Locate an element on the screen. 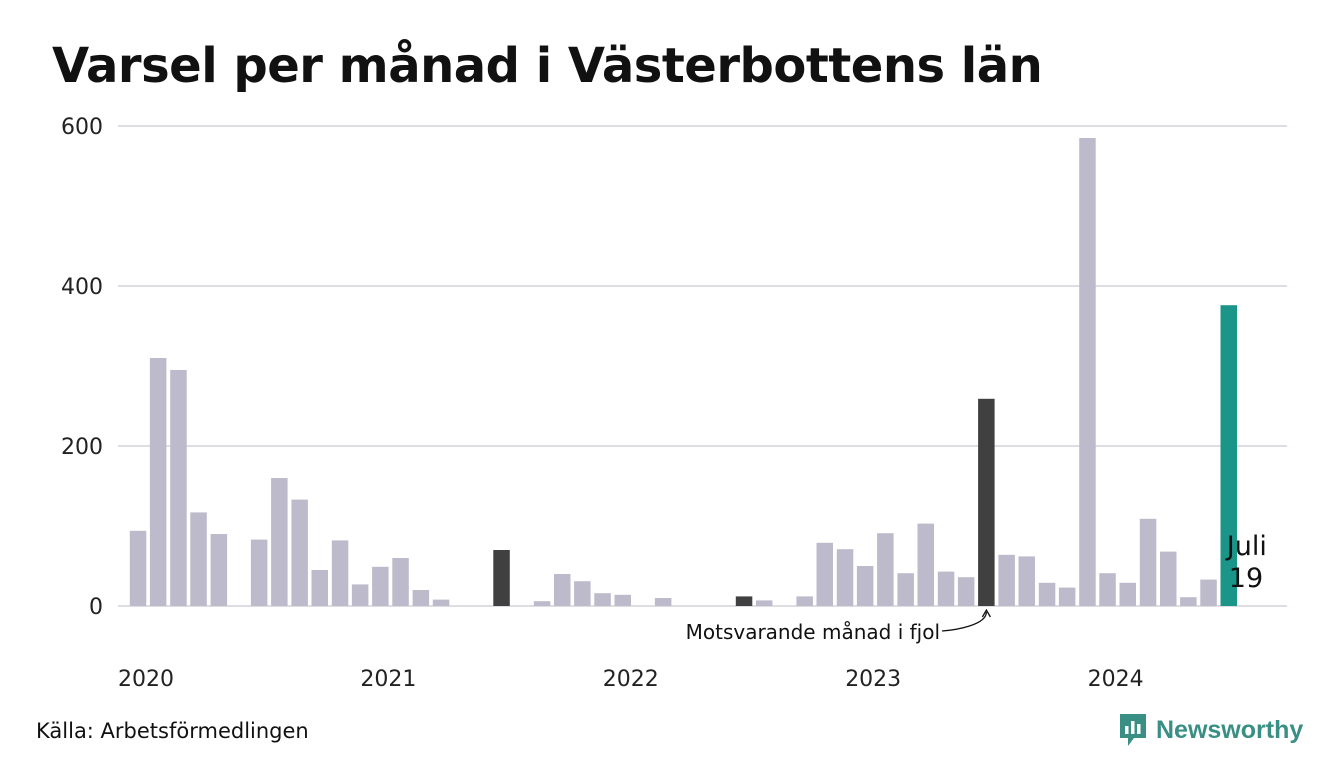  y-axis-labels: 0 200 400 600 is located at coordinates (82, 367).